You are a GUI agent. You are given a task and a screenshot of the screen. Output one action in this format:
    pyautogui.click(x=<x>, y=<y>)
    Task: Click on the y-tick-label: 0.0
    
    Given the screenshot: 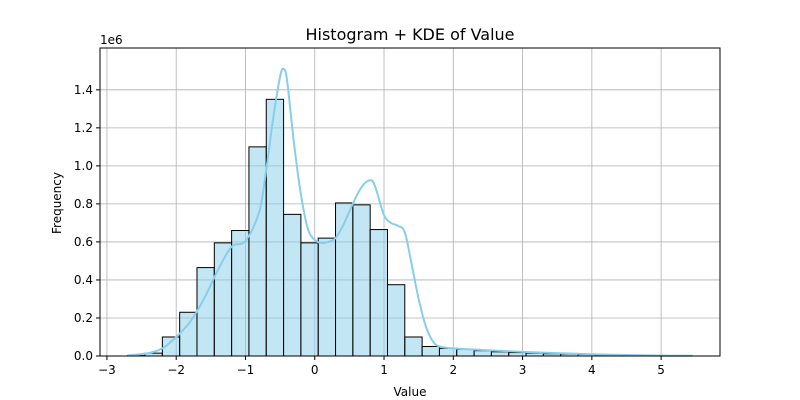 What is the action you would take?
    pyautogui.click(x=83, y=356)
    